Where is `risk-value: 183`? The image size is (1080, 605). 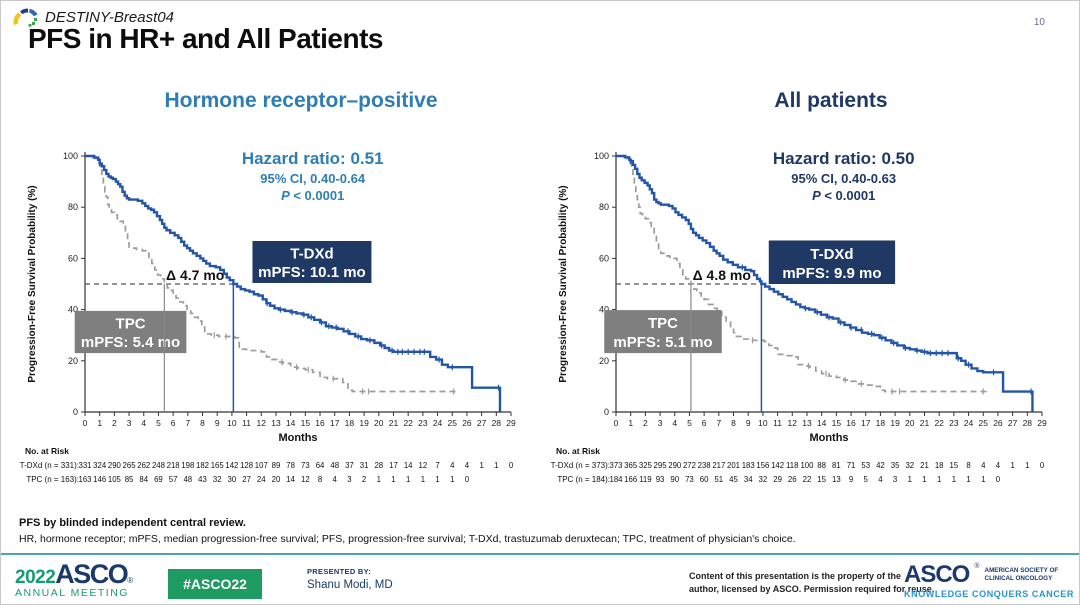 risk-value: 183 is located at coordinates (748, 465).